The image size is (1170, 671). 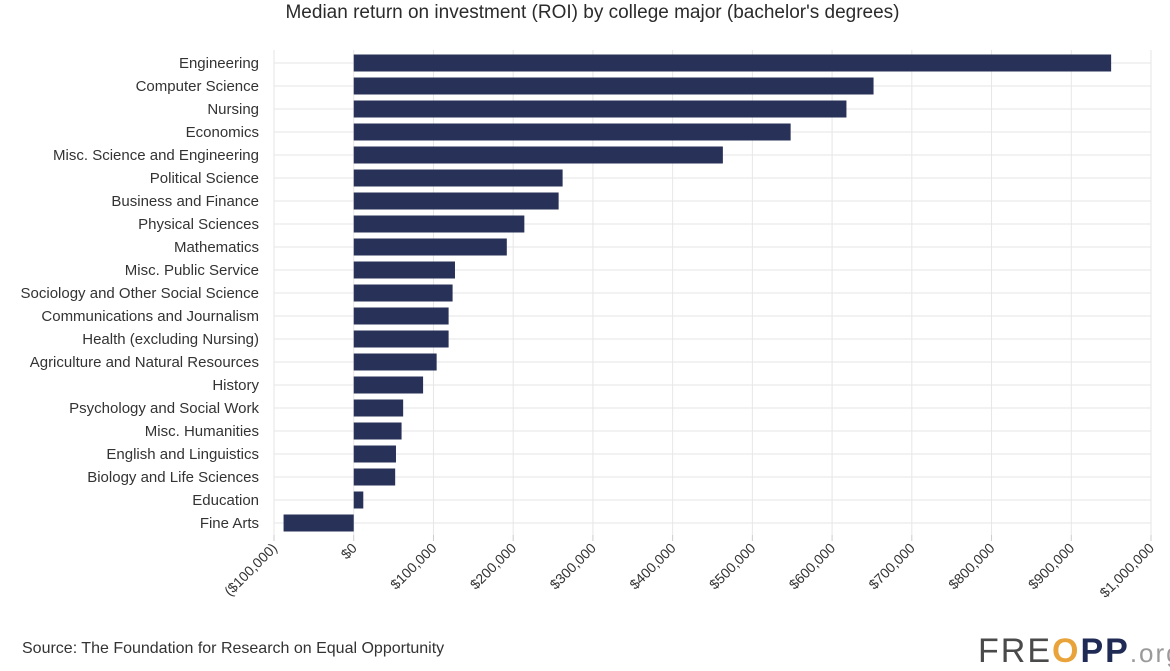 I want to click on category-label: Psychology and Social Work, so click(x=164, y=408).